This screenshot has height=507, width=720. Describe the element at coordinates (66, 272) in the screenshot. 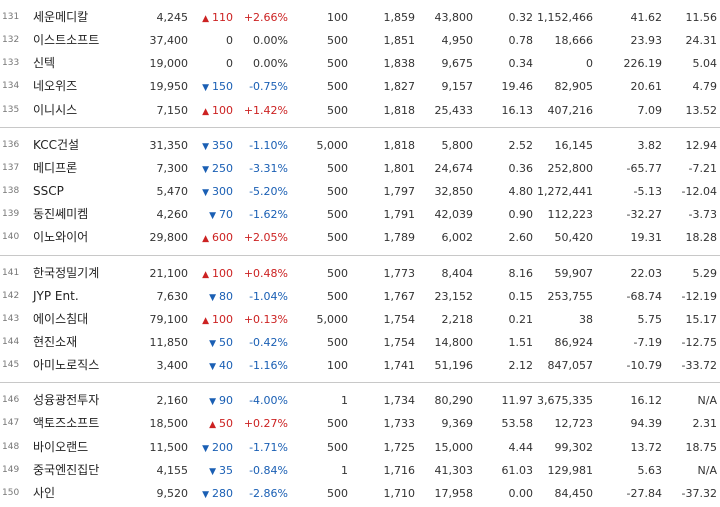

I see `stock-name-link: 한국정밀기계` at that location.